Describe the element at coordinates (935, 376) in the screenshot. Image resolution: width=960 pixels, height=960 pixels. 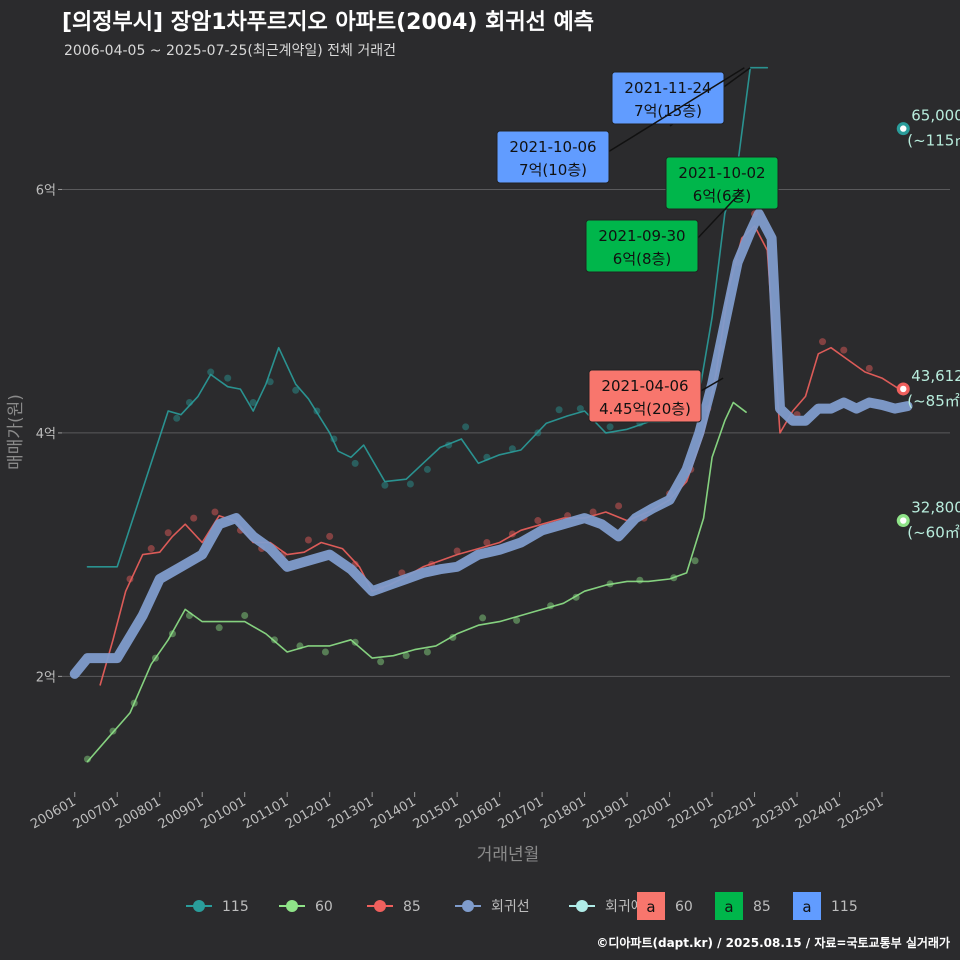
I see `endpoint-value: 43,612` at that location.